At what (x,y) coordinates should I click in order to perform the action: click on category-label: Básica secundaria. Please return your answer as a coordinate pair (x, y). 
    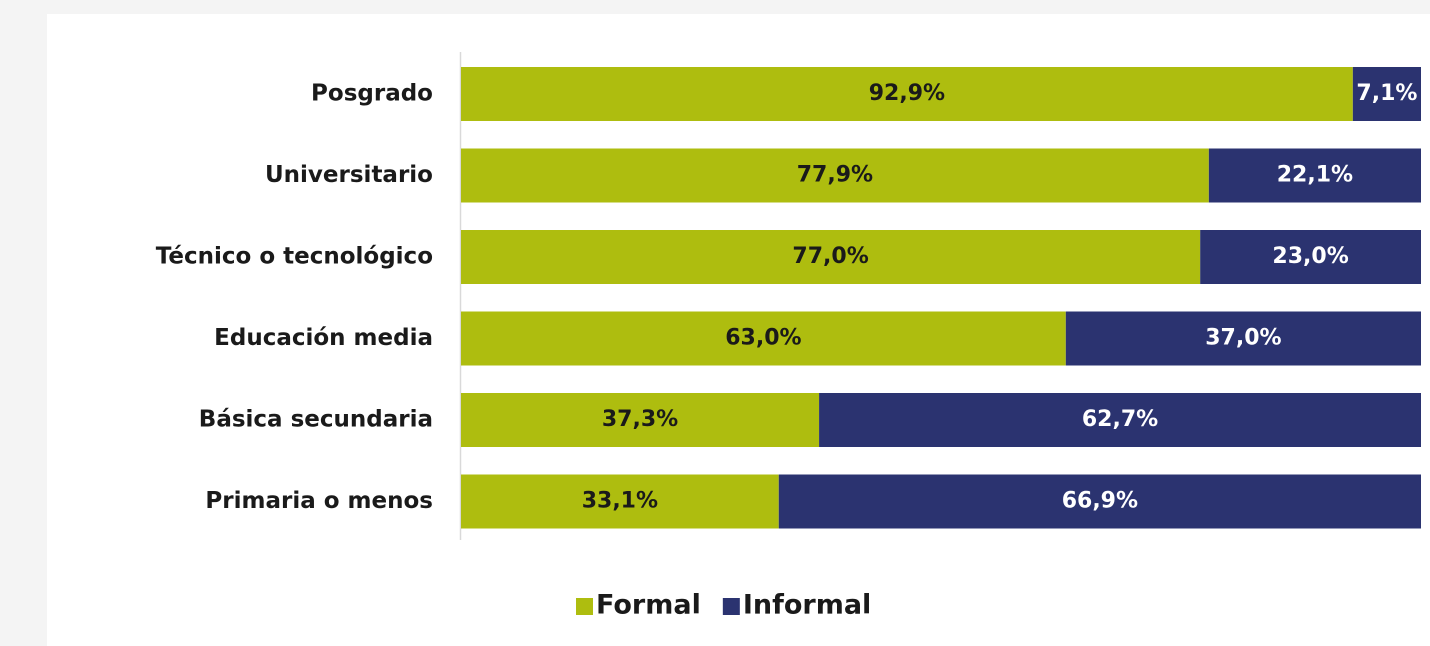
    Looking at the image, I should click on (316, 420).